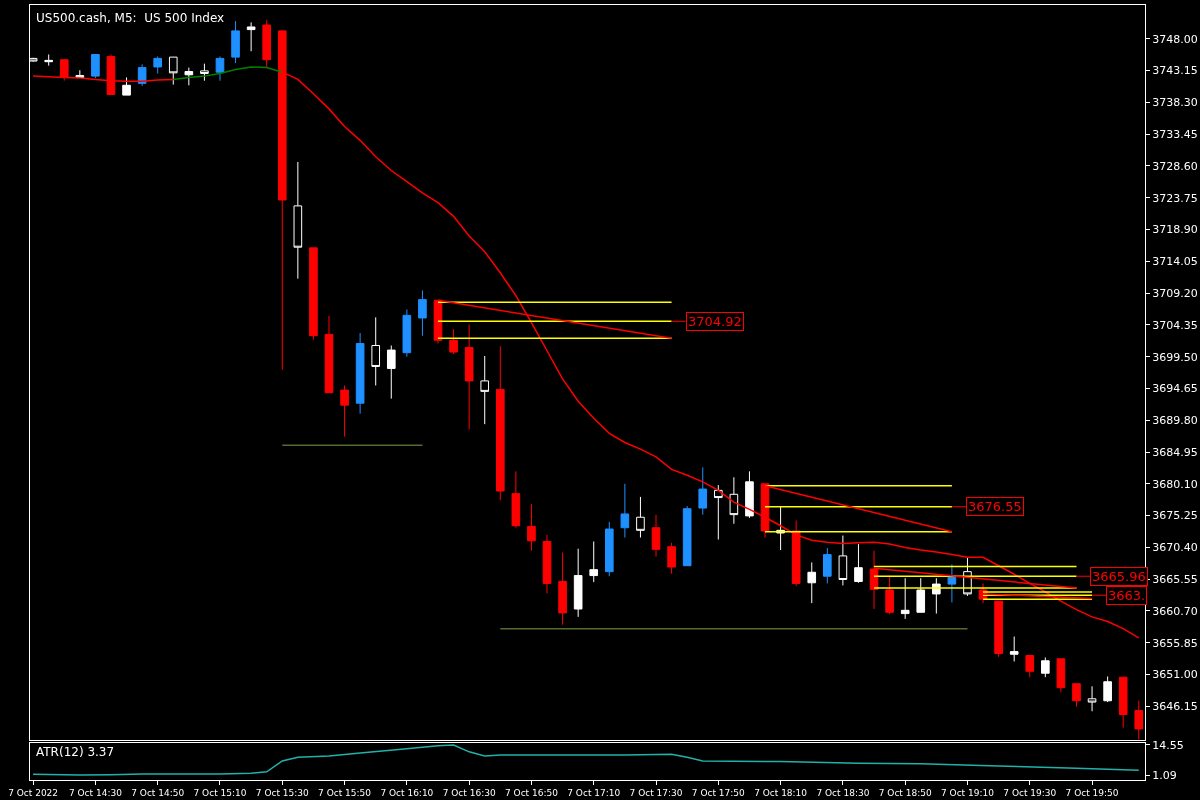 This screenshot has width=1200, height=800. Describe the element at coordinates (1175, 230) in the screenshot. I see `y-tick-label: 3718.90` at that location.